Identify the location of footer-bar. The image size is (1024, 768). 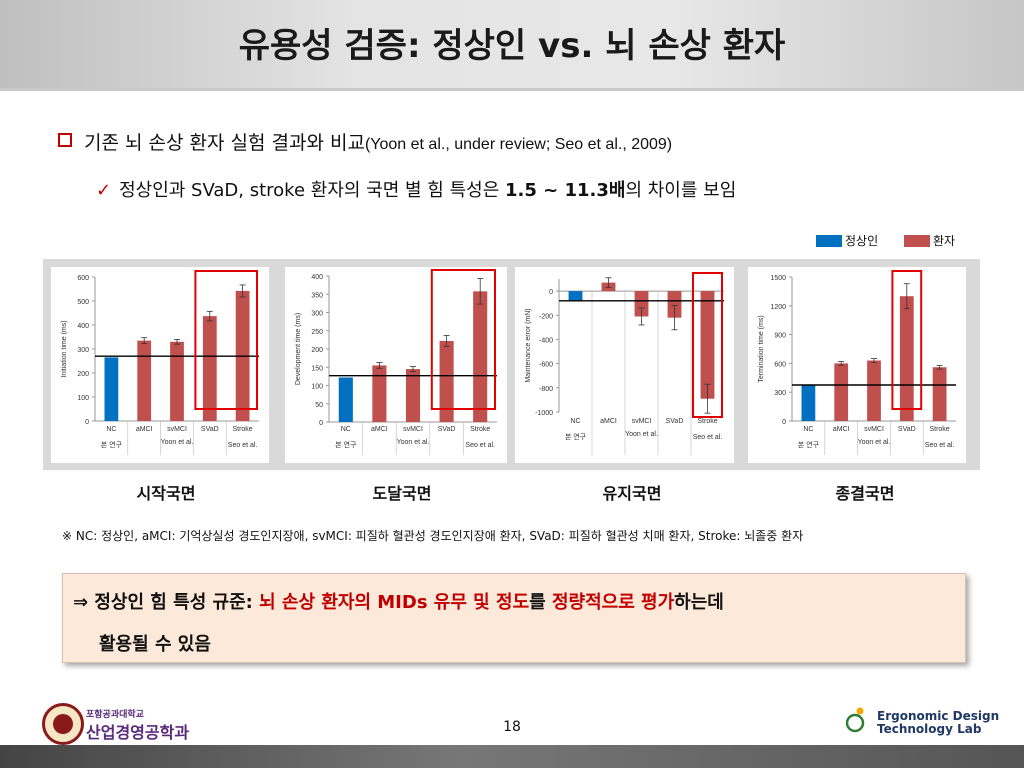
(512, 756).